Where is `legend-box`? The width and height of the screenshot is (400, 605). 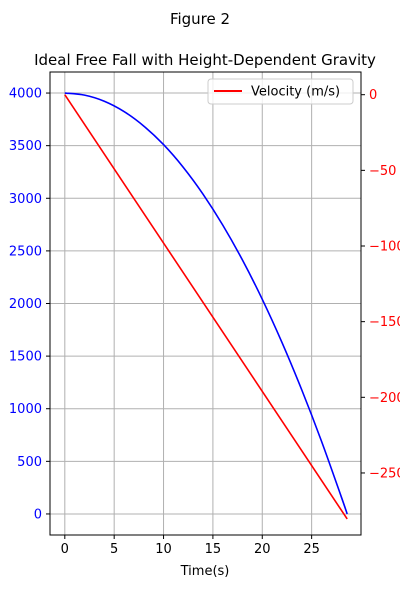
legend-box is located at coordinates (280, 91).